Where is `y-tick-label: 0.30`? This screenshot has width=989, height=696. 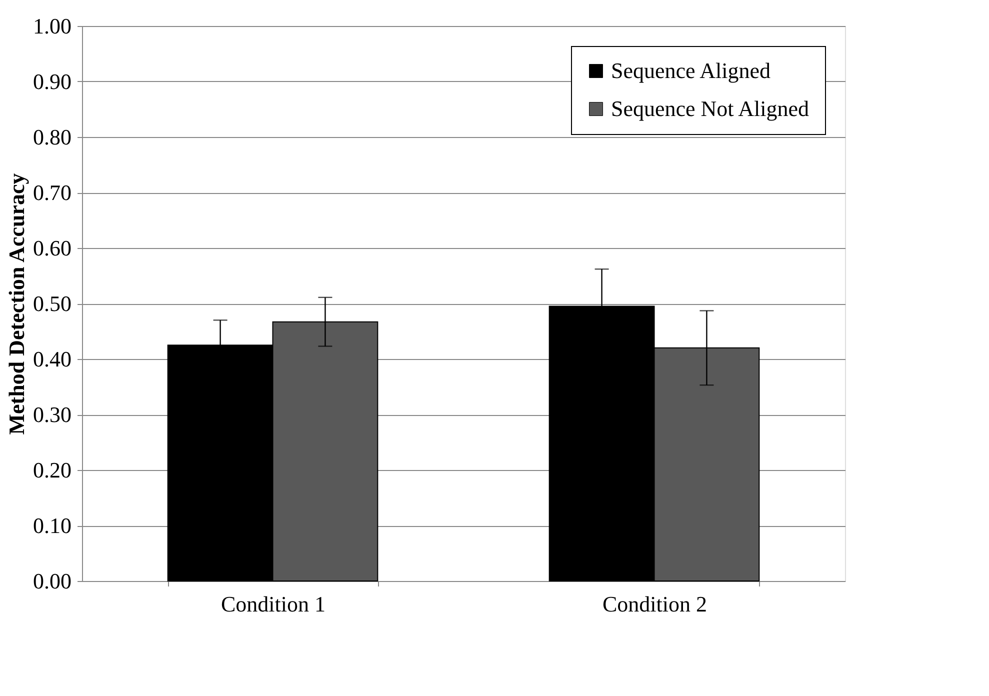
y-tick-label: 0.30 is located at coordinates (52, 414).